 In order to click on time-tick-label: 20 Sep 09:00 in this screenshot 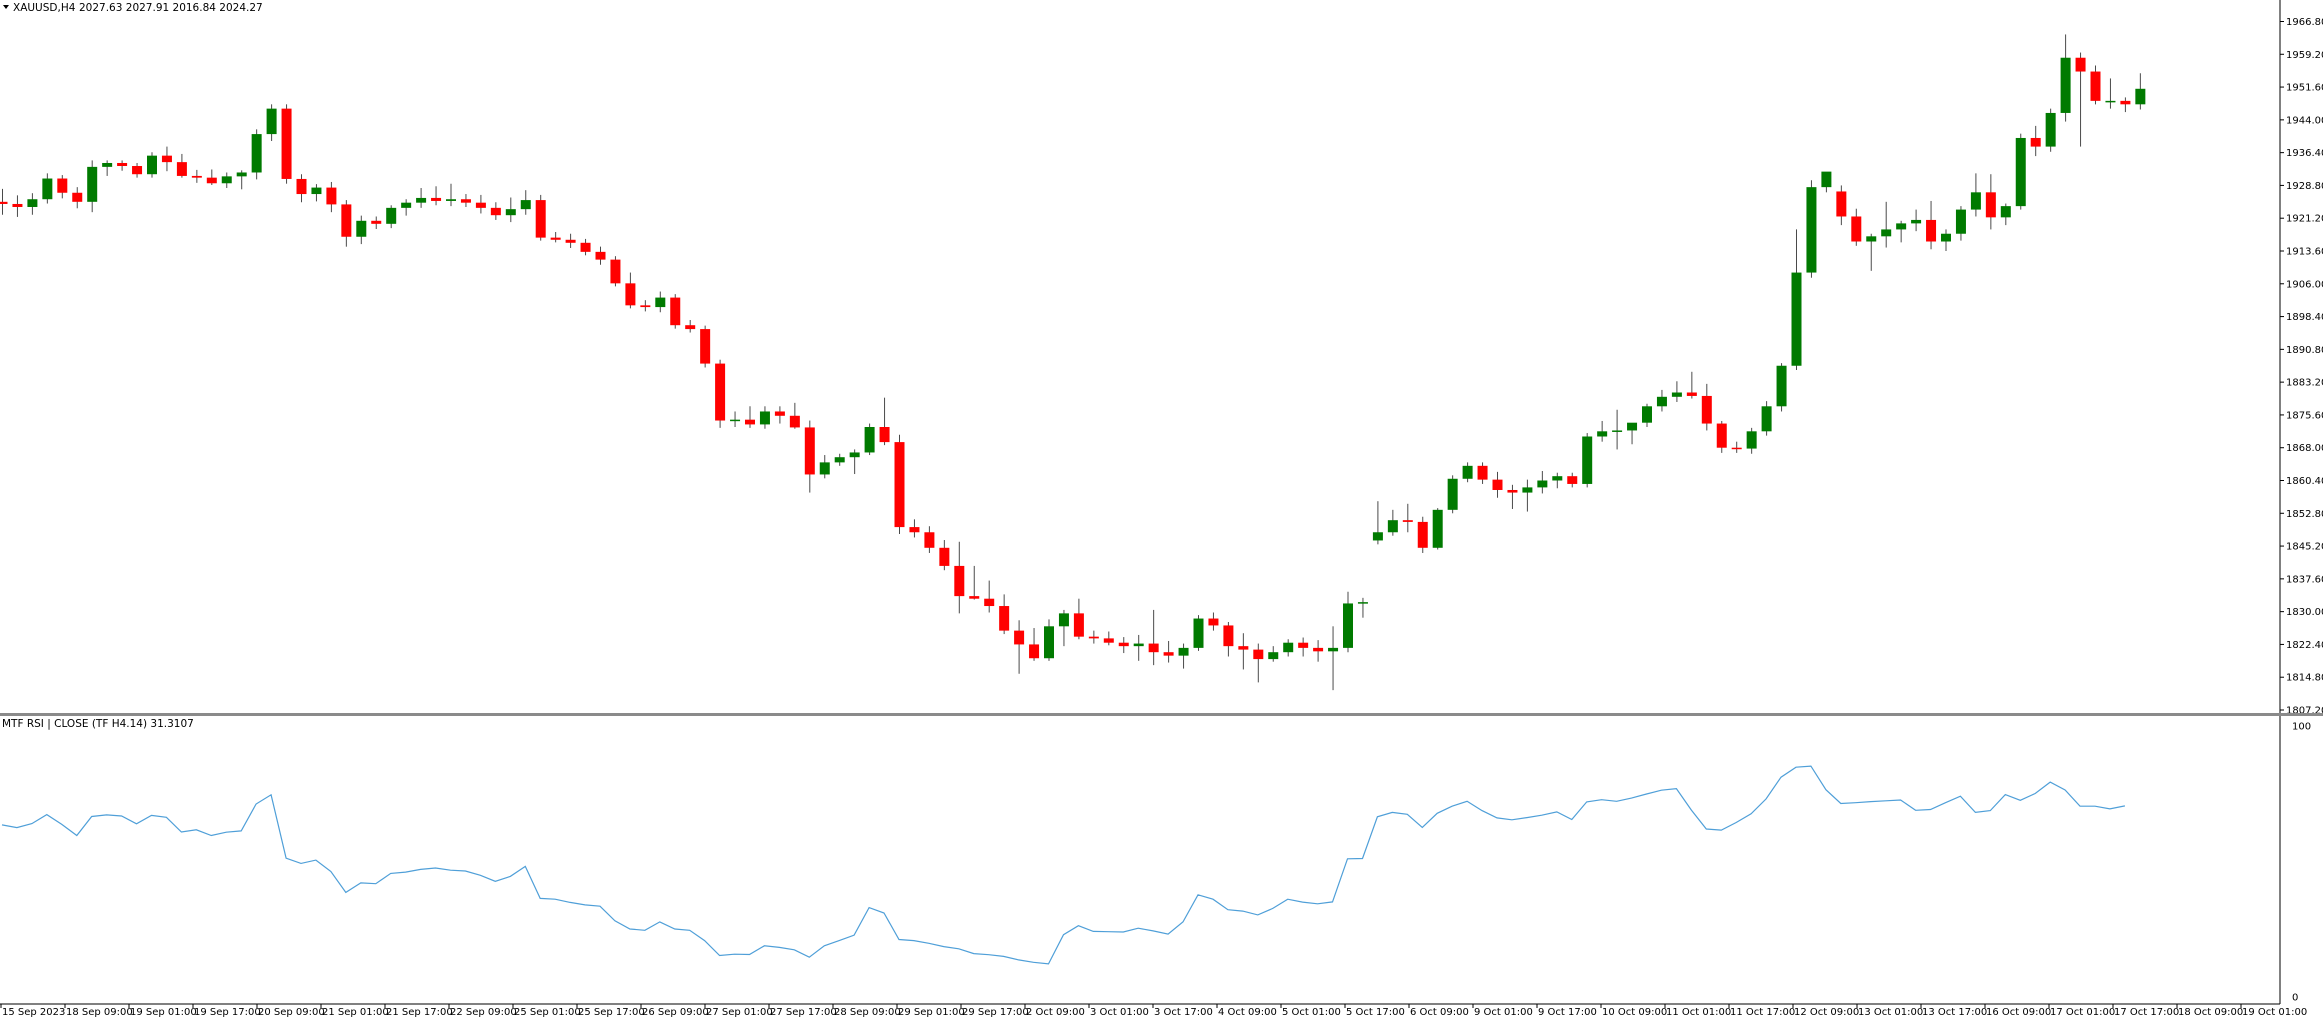, I will do `click(291, 1012)`.